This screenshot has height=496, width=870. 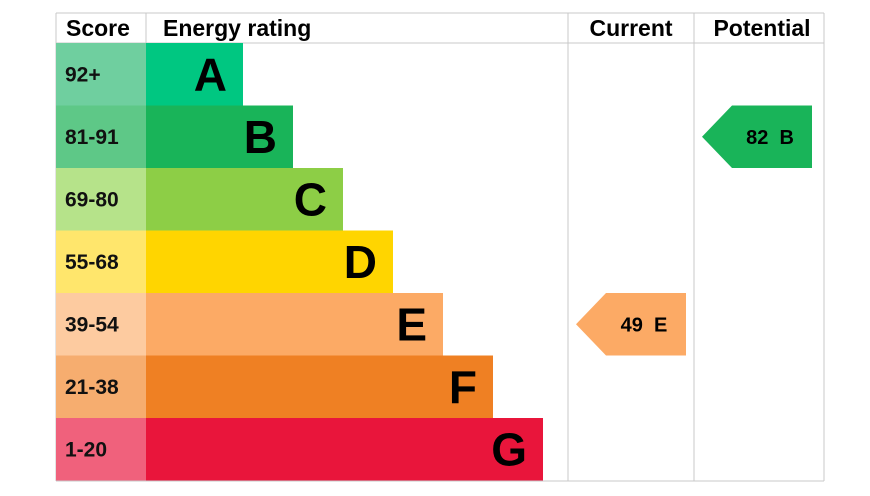 I want to click on rating-bar-a, so click(x=194, y=74).